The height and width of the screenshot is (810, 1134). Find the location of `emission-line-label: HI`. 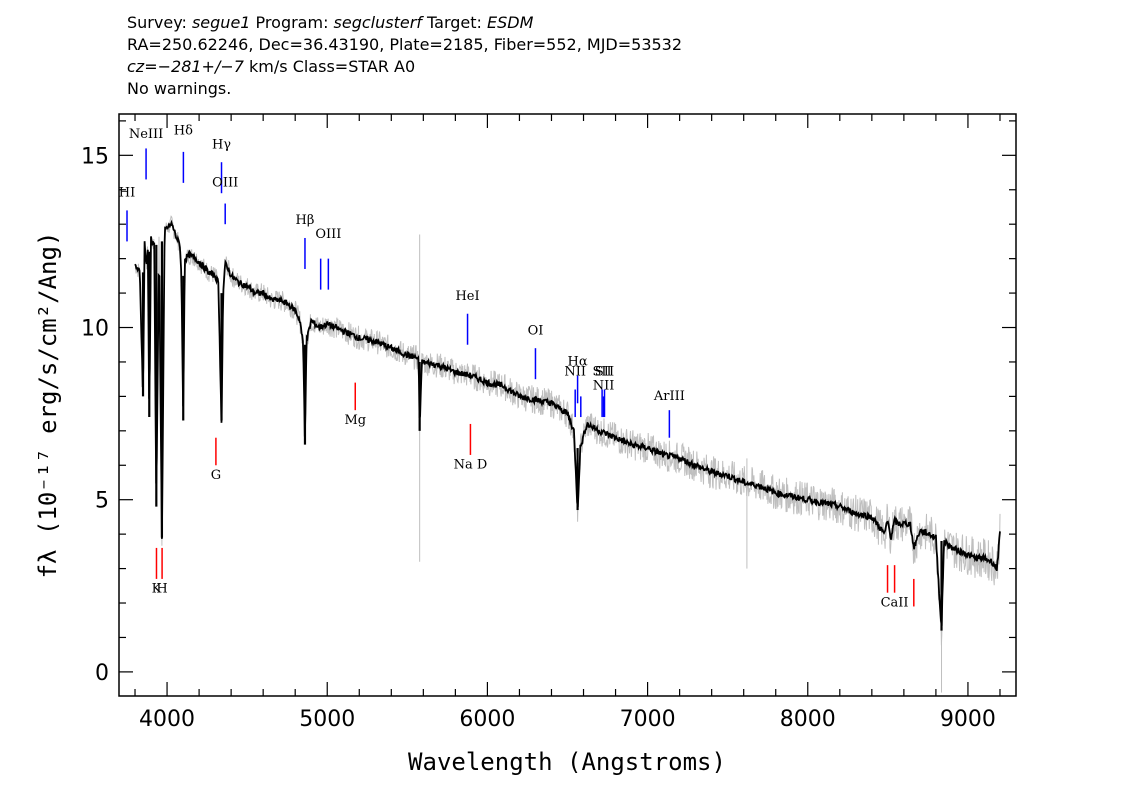

emission-line-label: HI is located at coordinates (127, 193).